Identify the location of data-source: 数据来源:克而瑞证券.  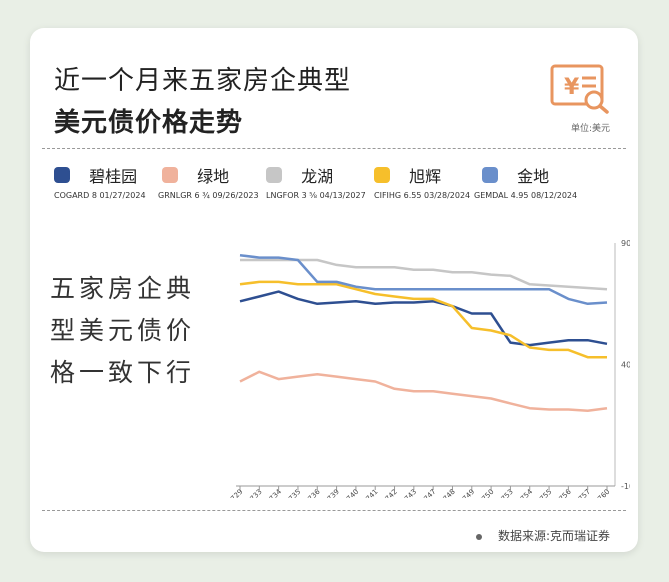
(542, 535).